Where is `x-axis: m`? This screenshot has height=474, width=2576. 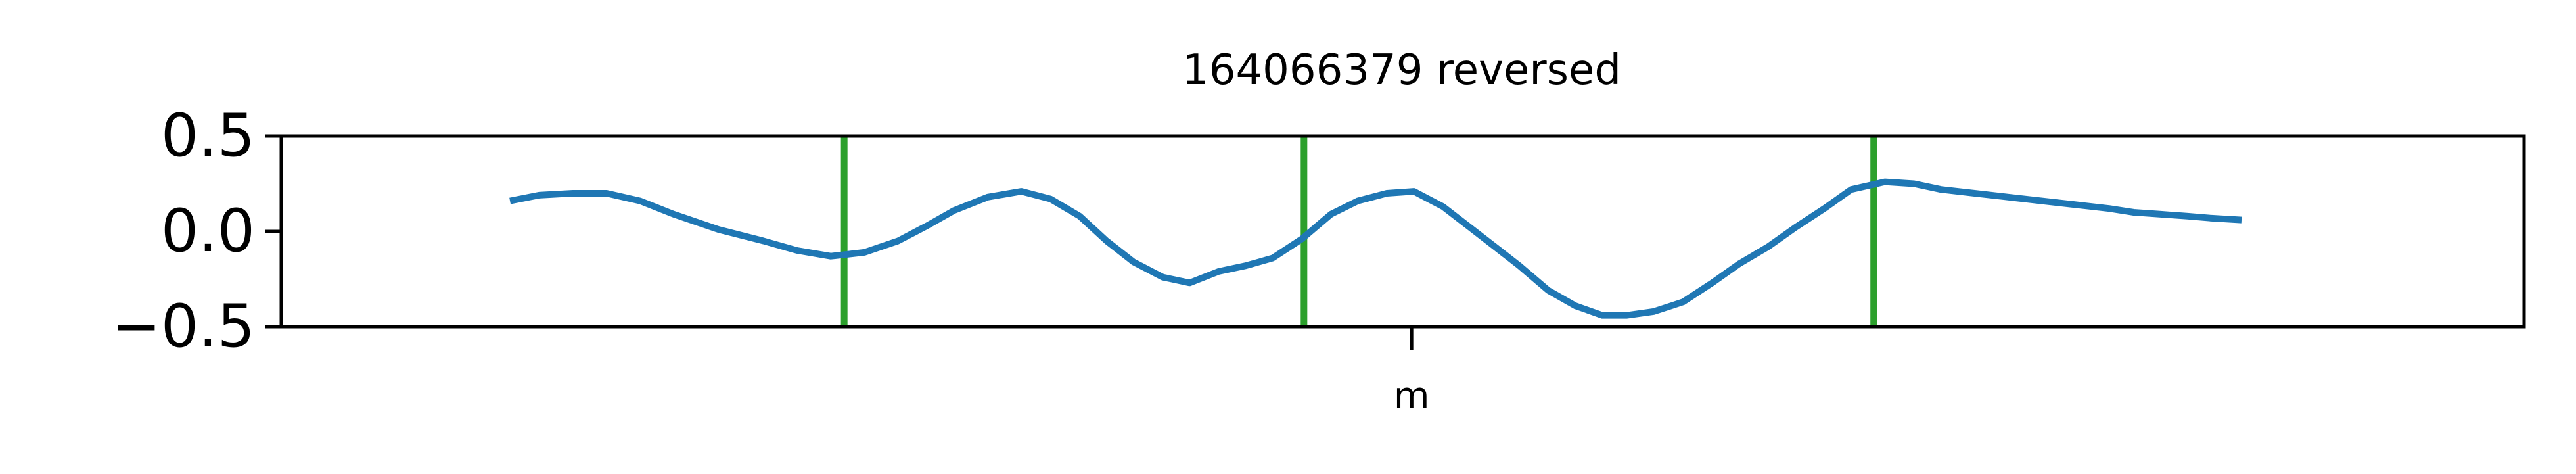 x-axis: m is located at coordinates (1412, 372).